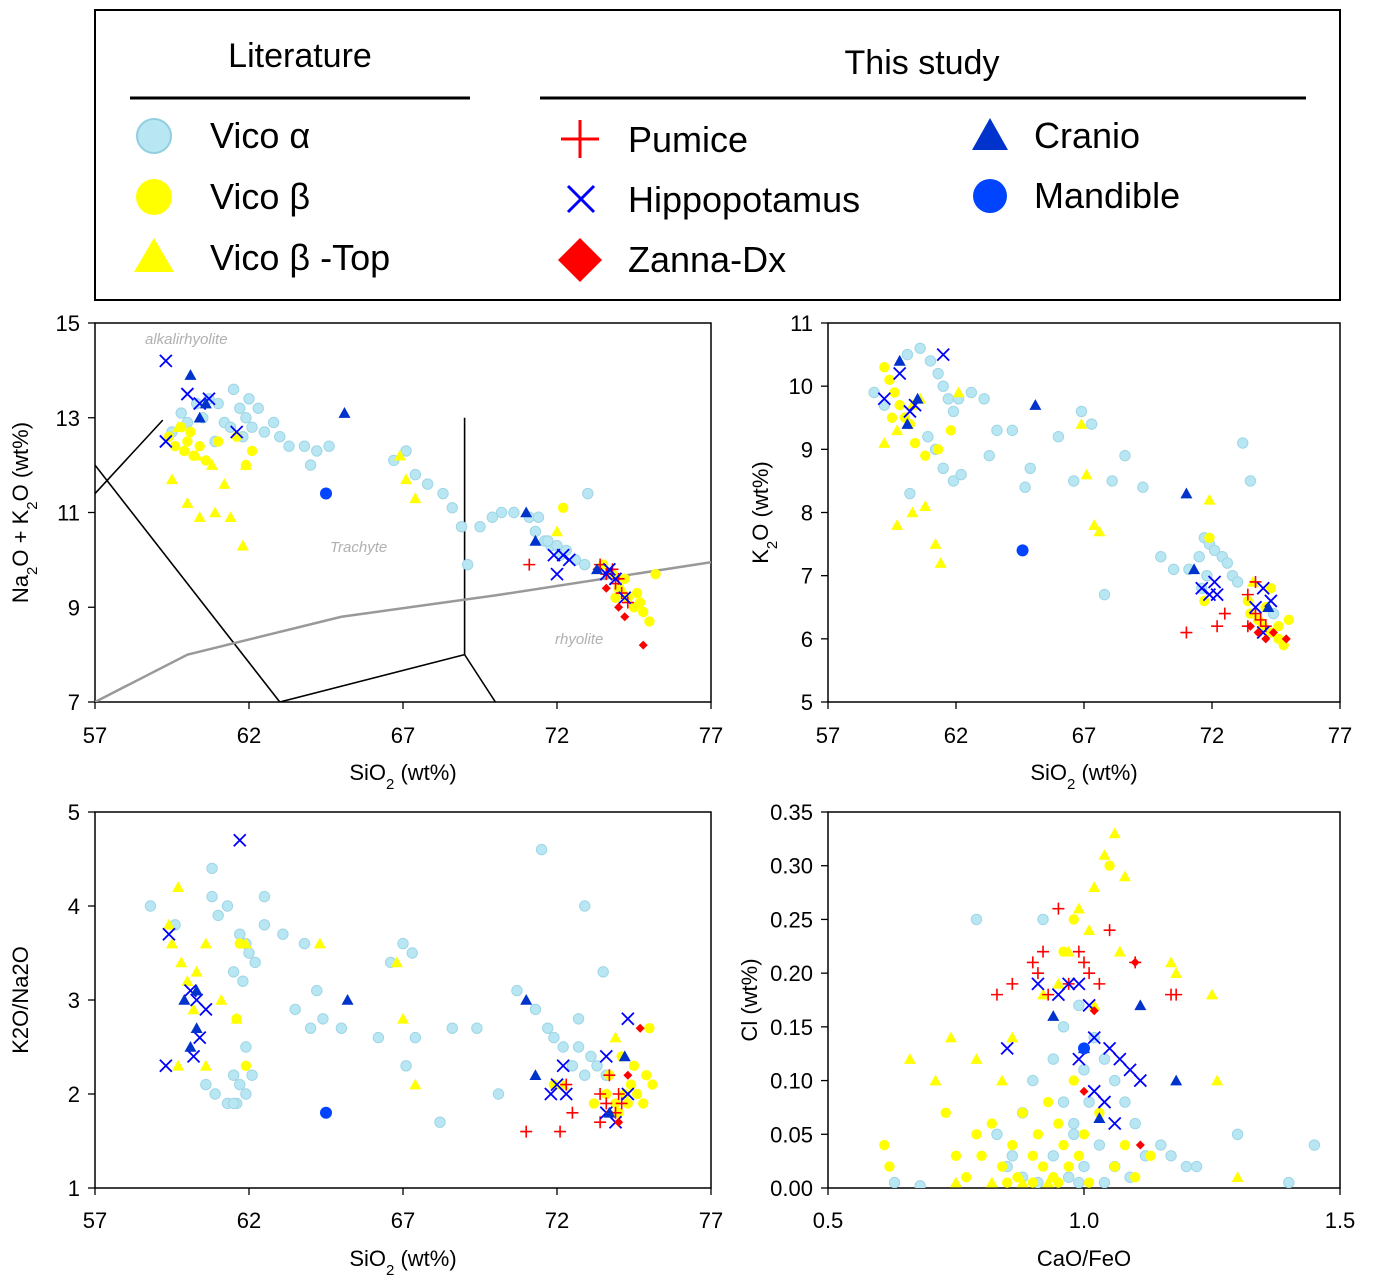 Image resolution: width=1374 pixels, height=1280 pixels. Describe the element at coordinates (807, 702) in the screenshot. I see `y-tick-label: 5` at that location.